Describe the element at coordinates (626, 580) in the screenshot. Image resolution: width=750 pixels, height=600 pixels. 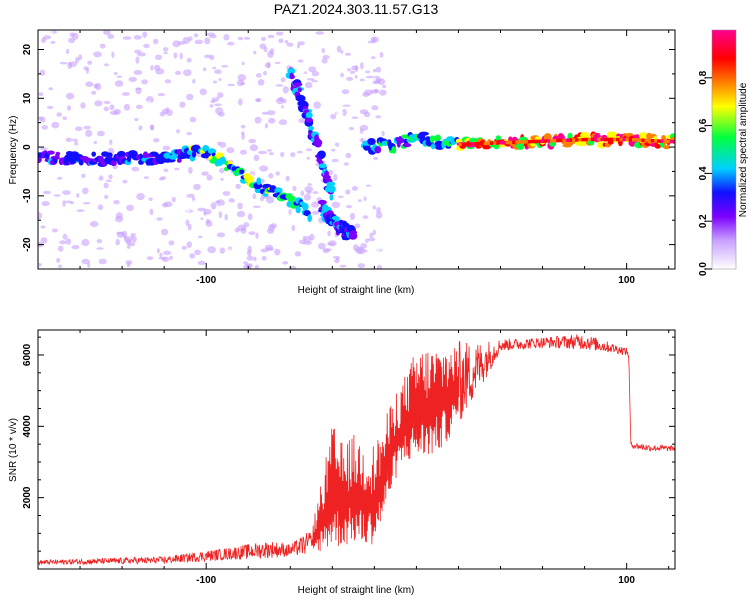
I see `x-tick-label: 100` at that location.